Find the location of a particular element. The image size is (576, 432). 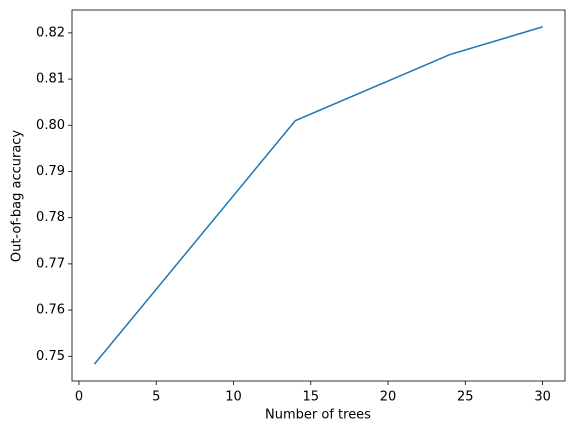

x-tick-label: 20 is located at coordinates (388, 397).